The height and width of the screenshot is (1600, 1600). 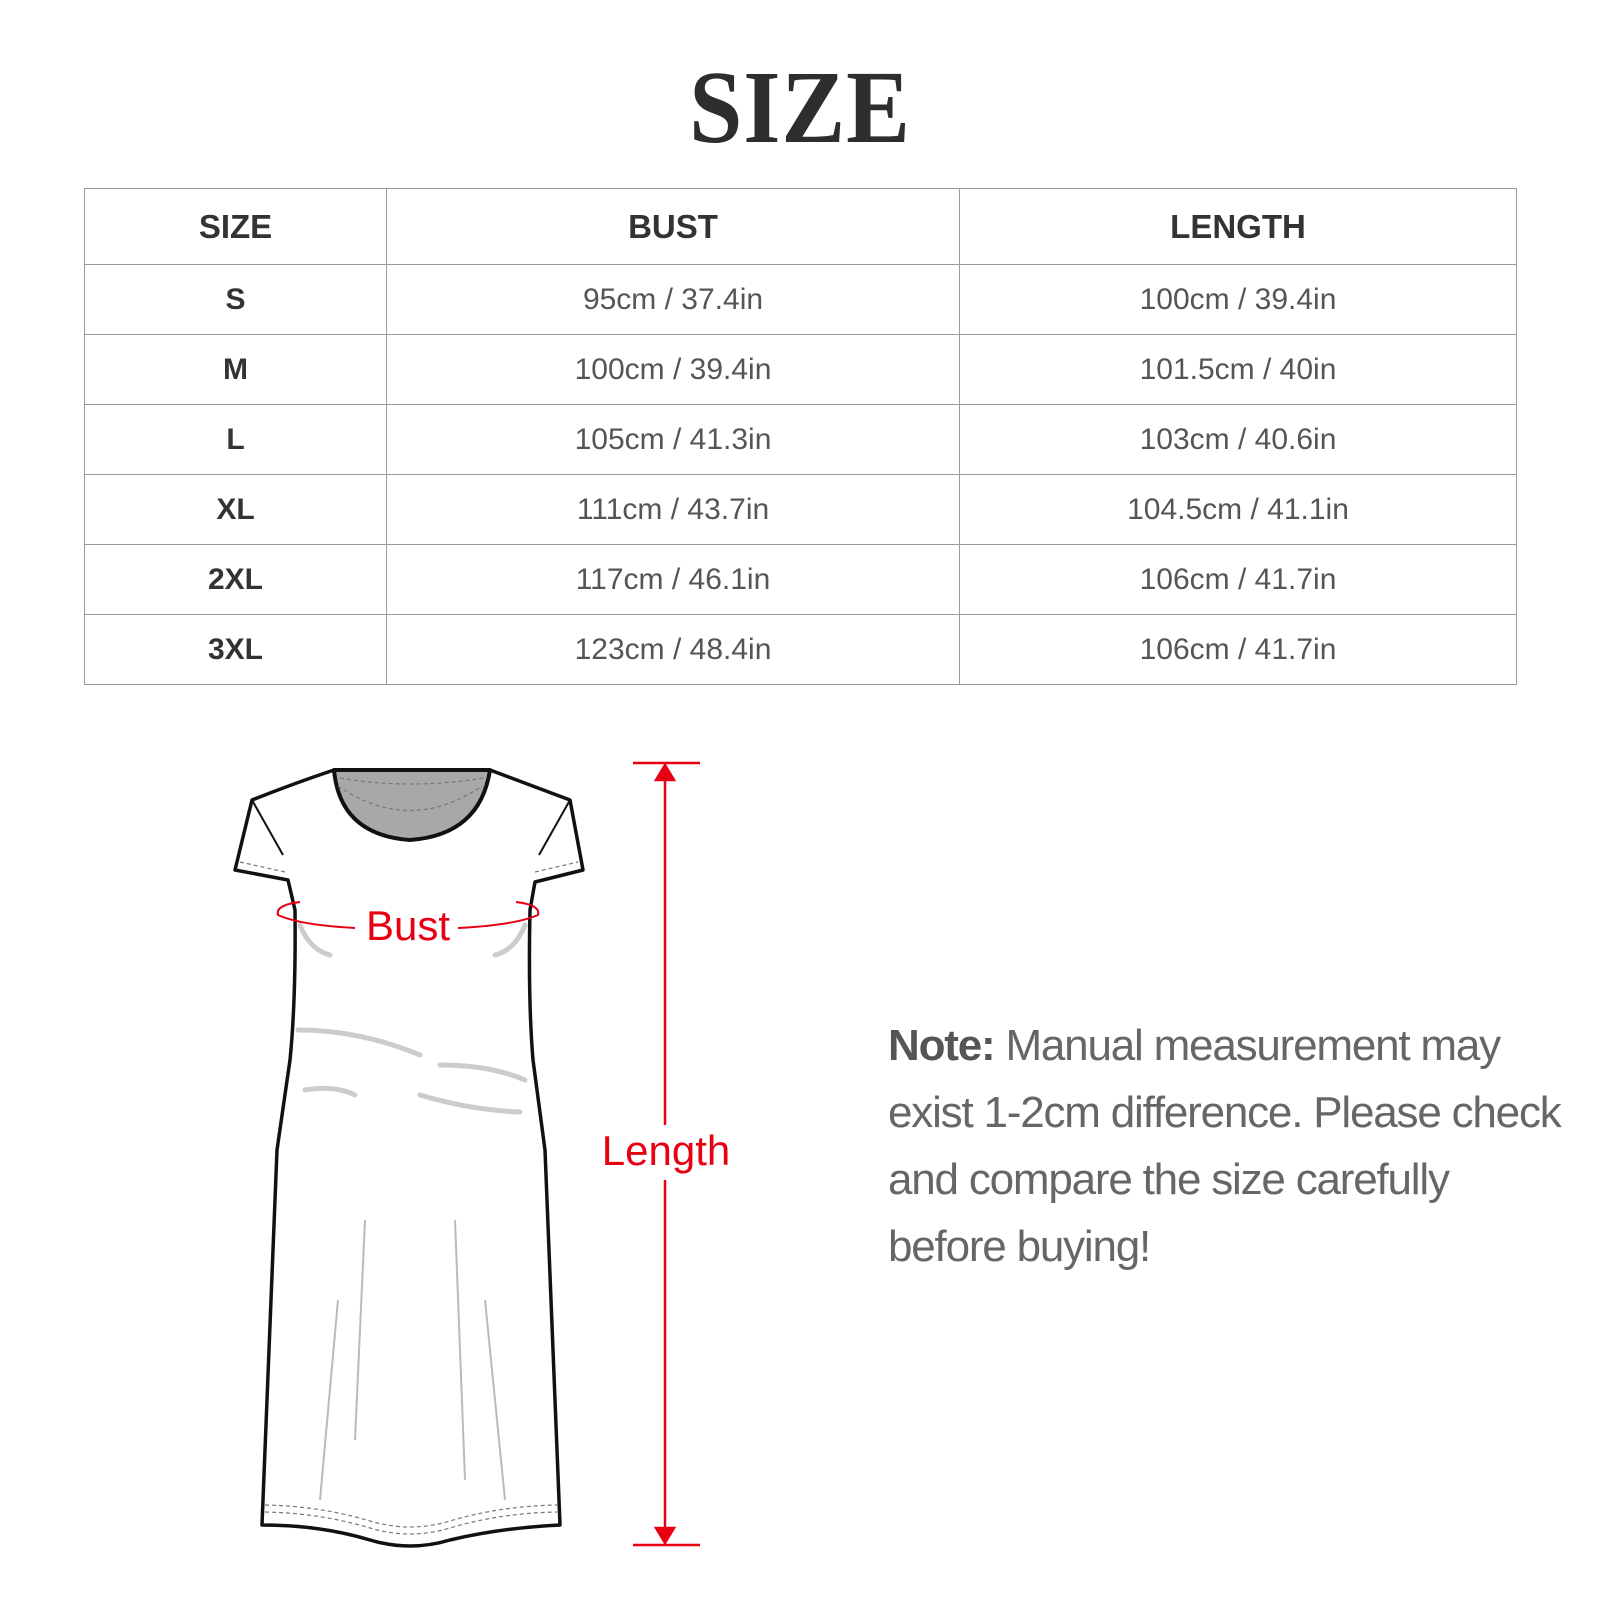 I want to click on arrow-down-icon, so click(x=665, y=1536).